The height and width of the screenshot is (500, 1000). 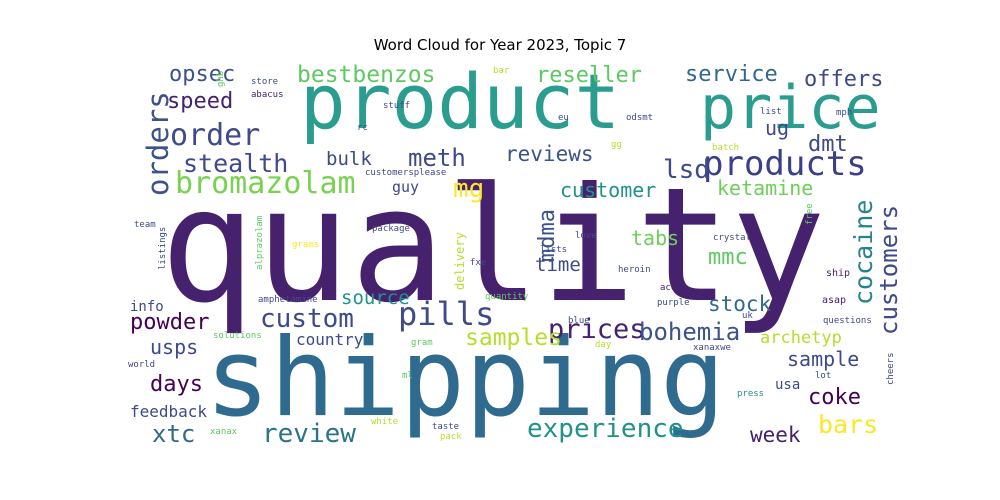 What do you see at coordinates (801, 338) in the screenshot?
I see `word-archetyp: archetyp` at bounding box center [801, 338].